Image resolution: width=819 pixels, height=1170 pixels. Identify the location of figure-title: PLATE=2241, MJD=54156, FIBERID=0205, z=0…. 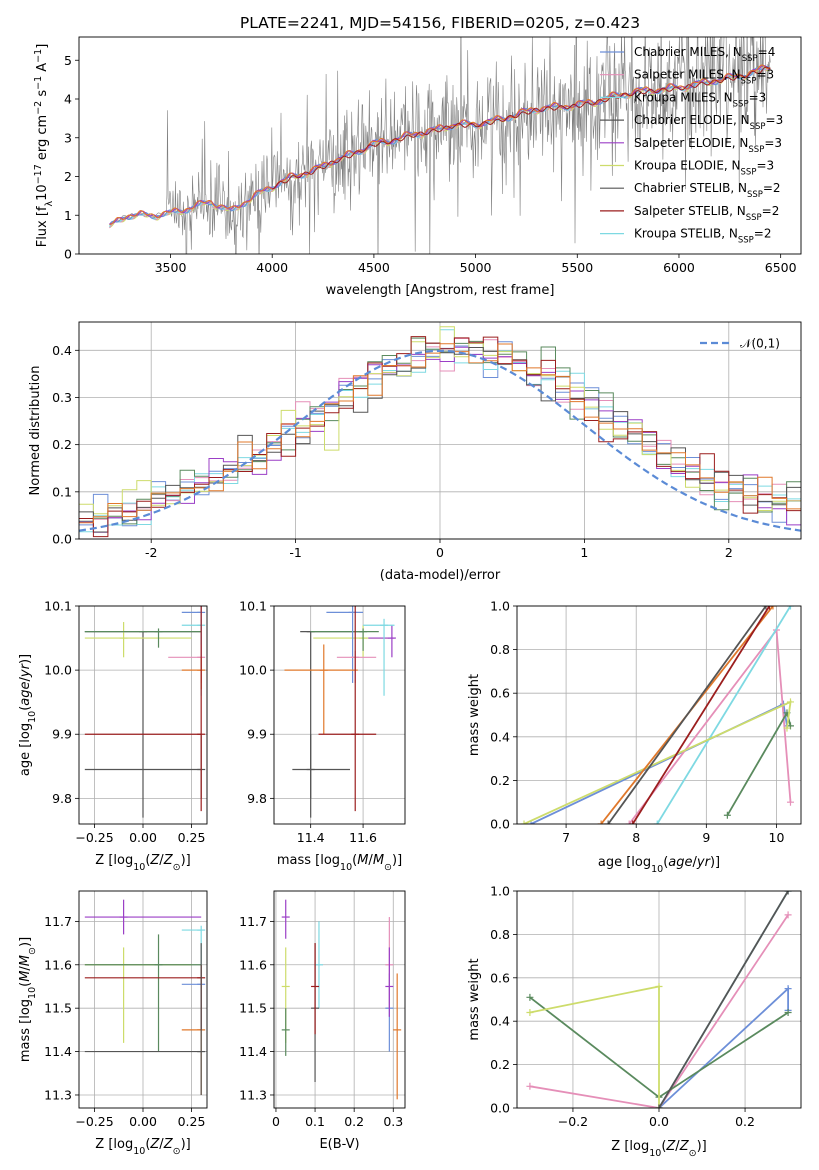
(440, 23).